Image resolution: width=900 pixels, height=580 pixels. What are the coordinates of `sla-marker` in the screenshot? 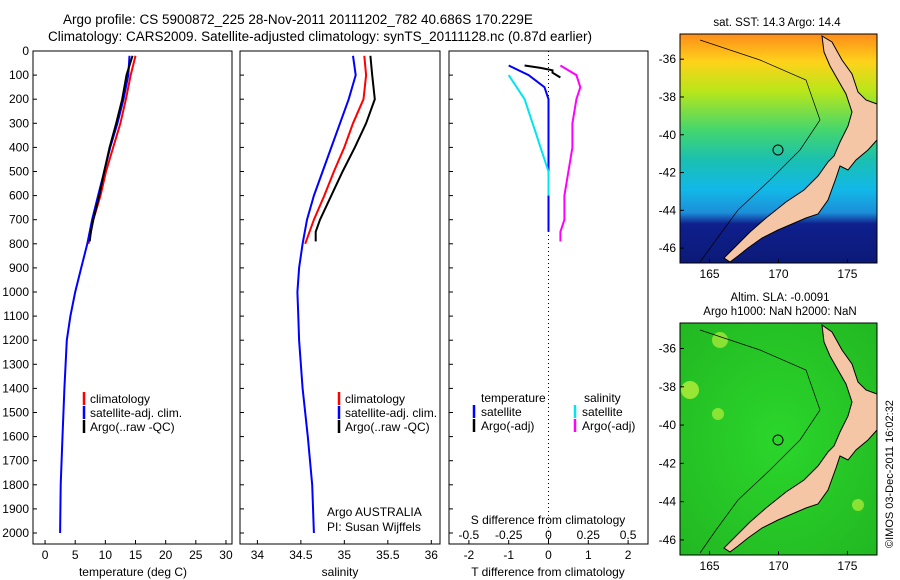 It's located at (778, 440).